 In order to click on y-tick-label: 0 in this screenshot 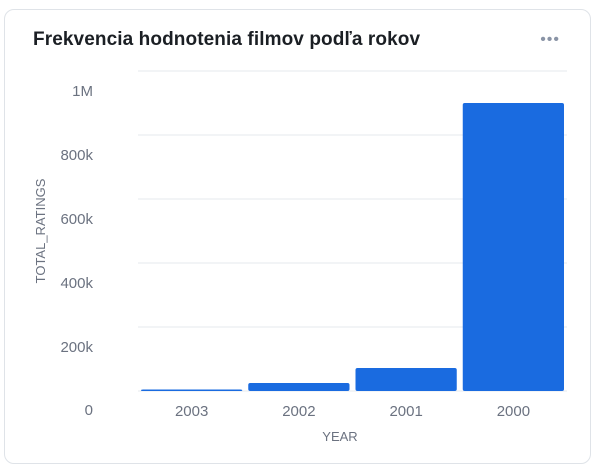, I will do `click(89, 410)`.